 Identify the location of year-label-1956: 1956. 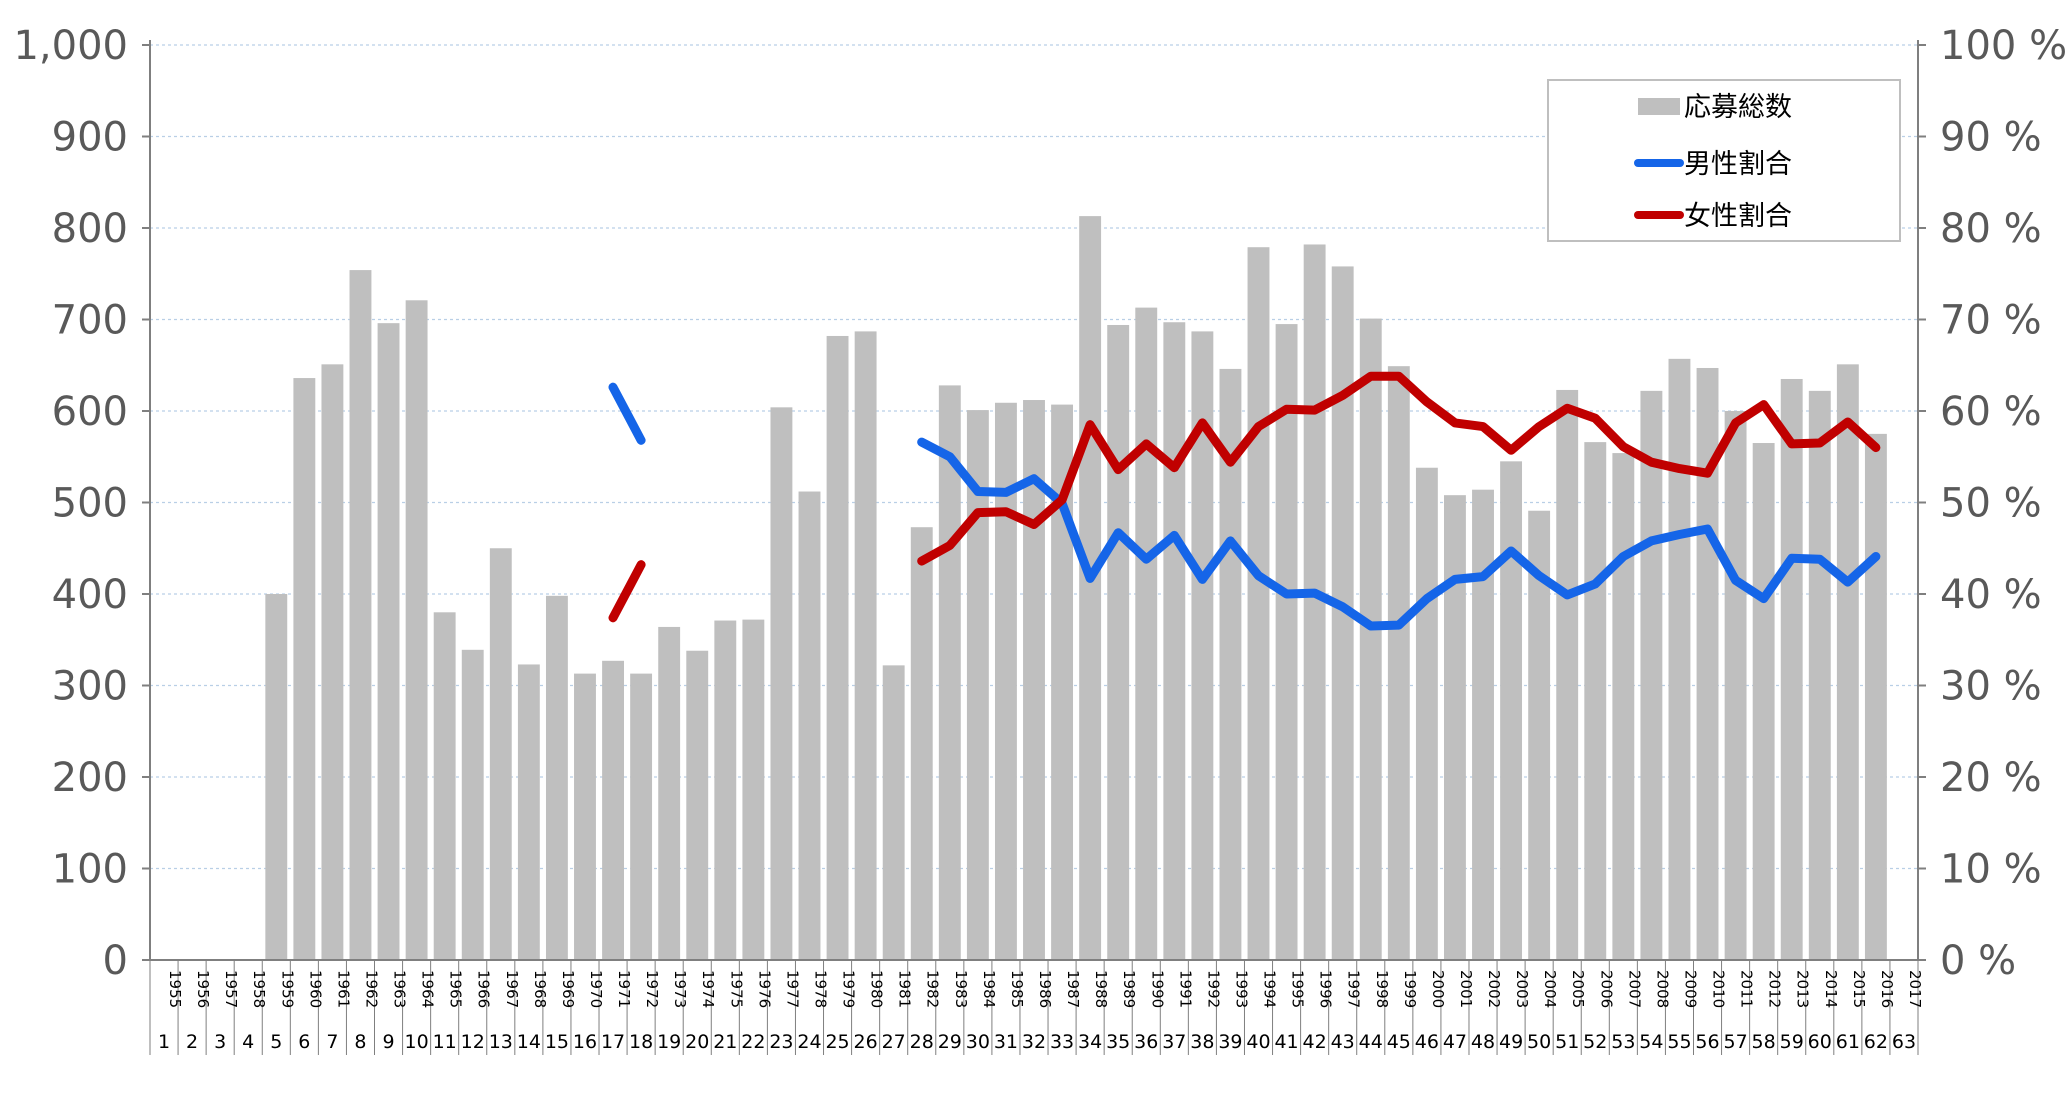
(203, 989).